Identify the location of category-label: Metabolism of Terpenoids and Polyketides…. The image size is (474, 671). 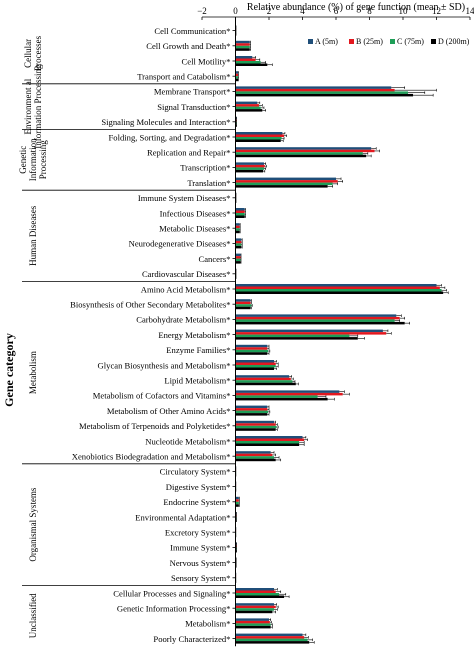
(155, 426).